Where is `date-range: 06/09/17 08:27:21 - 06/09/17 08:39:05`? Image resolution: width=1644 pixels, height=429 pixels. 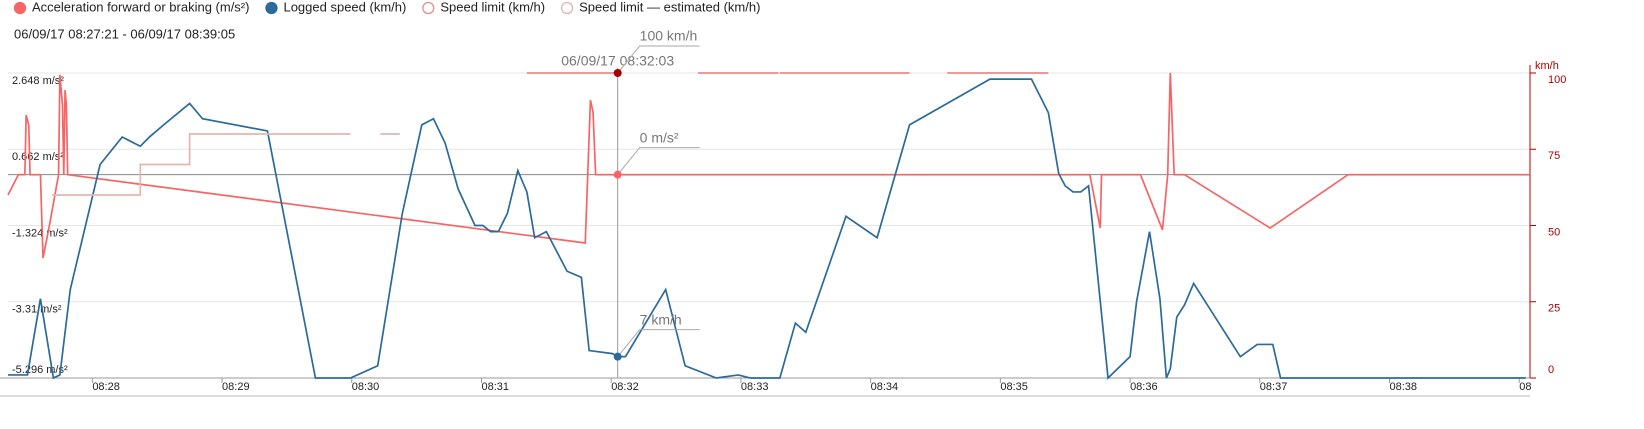 date-range: 06/09/17 08:27:21 - 06/09/17 08:39:05 is located at coordinates (124, 33).